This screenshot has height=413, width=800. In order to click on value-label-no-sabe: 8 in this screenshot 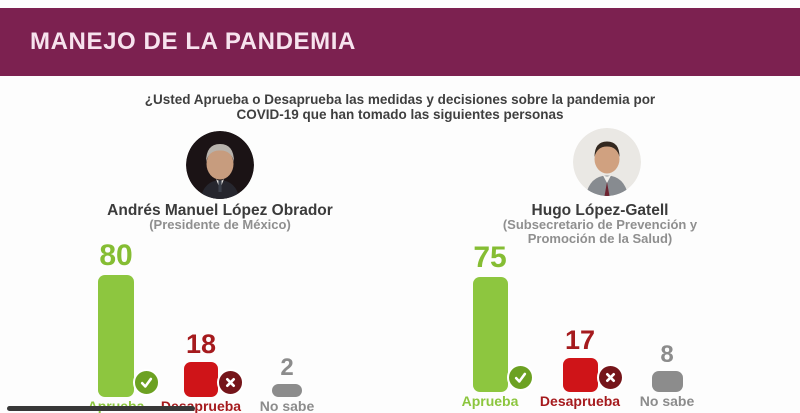, I will do `click(667, 354)`.